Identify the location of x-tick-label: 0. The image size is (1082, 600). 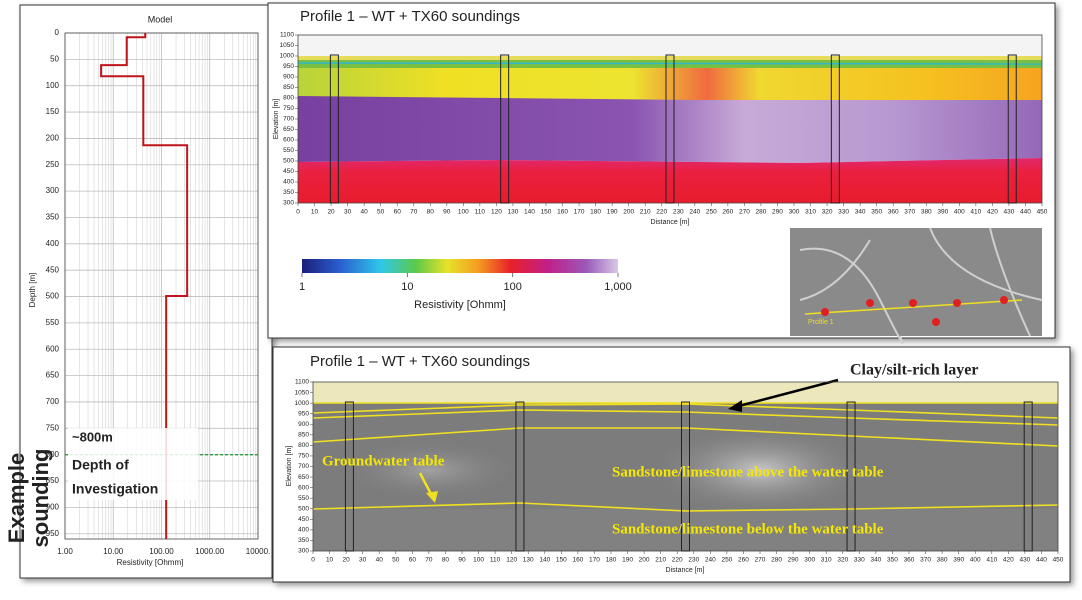
(298, 212).